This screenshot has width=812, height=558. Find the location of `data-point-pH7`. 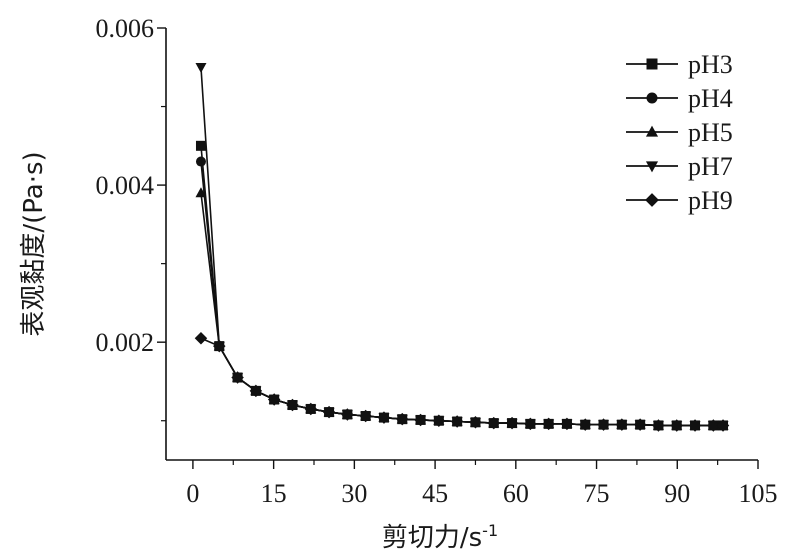

data-point-pH7 is located at coordinates (201, 68).